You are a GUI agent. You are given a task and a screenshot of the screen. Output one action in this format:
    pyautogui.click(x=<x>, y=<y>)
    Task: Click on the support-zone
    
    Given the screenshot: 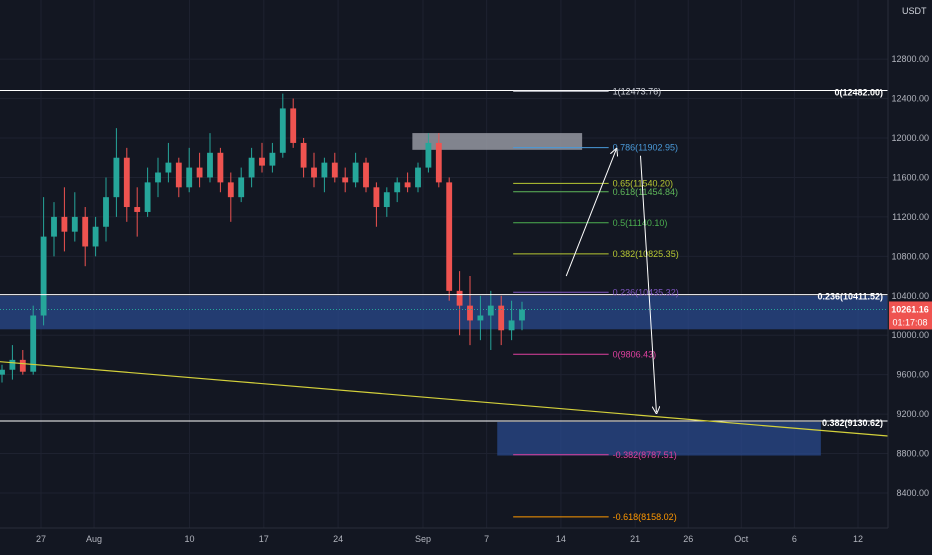 What is the action you would take?
    pyautogui.click(x=444, y=312)
    